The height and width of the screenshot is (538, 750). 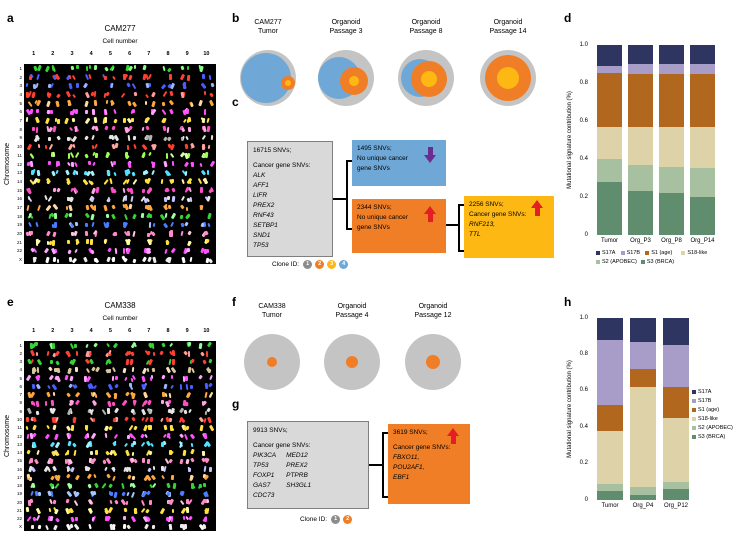 What do you see at coordinates (19, 494) in the screenshot?
I see `chromosome-row-label: 19` at bounding box center [19, 494].